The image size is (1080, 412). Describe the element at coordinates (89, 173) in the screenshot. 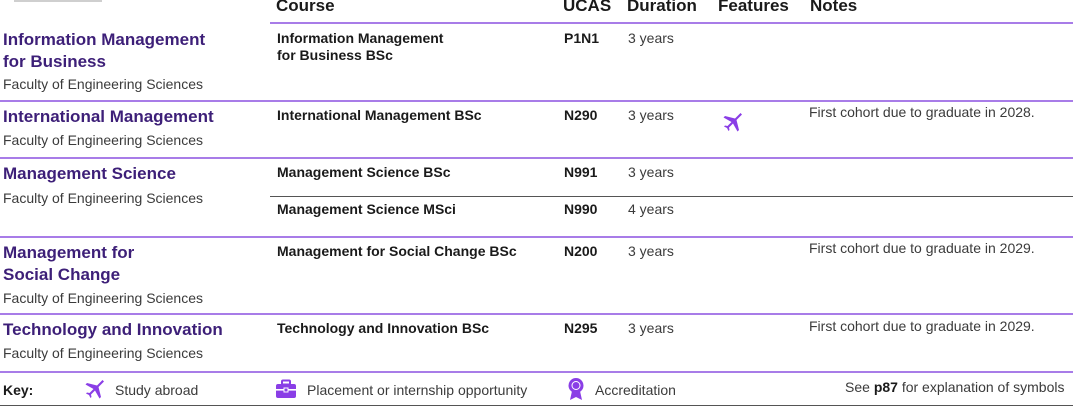

I see `subject-title: Management Science` at that location.